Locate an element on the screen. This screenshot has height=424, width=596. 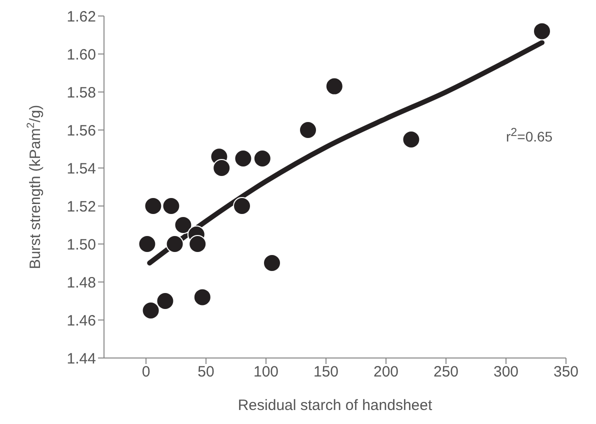
y-tick-label: 1.62 is located at coordinates (81, 17).